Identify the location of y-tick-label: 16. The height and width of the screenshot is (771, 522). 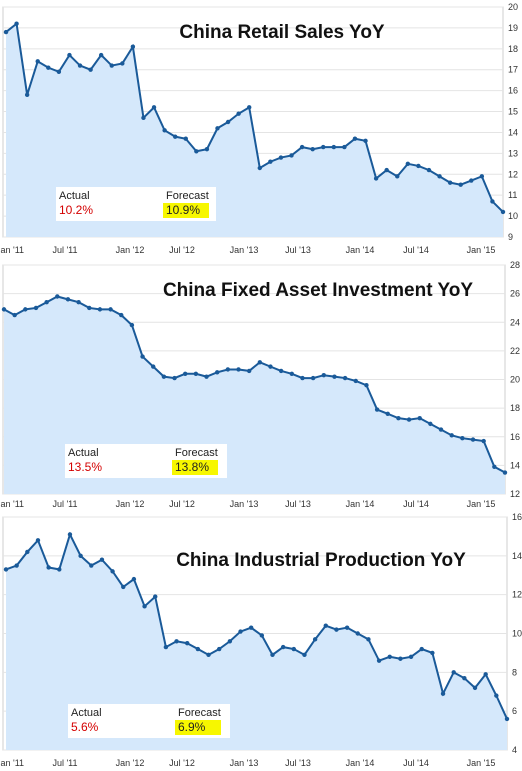
(515, 437).